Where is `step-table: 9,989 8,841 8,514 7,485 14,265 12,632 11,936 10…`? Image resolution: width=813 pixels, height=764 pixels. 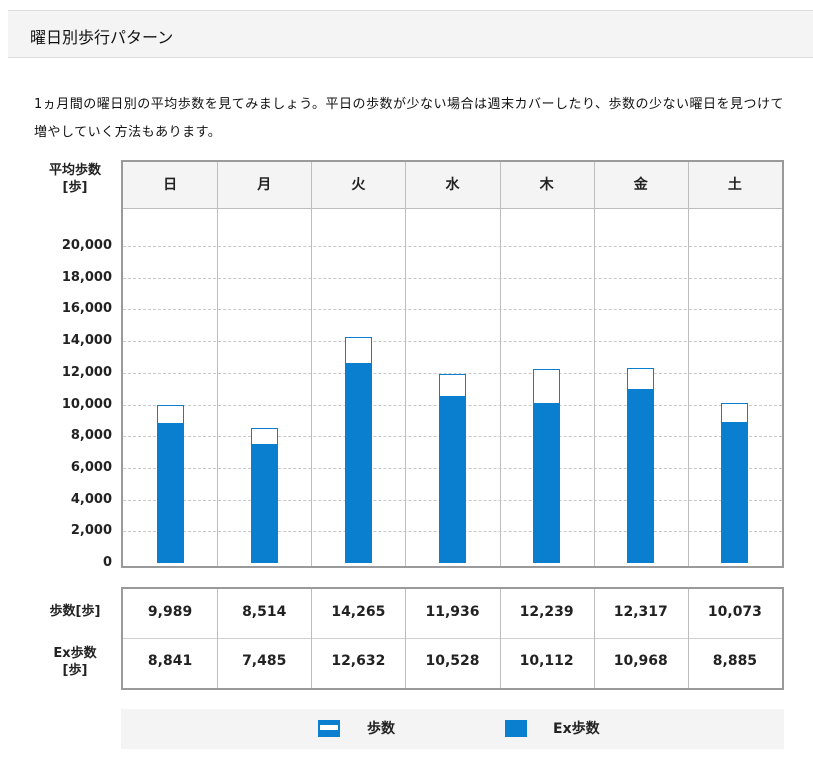 step-table: 9,989 8,841 8,514 7,485 14,265 12,632 11,936 10… is located at coordinates (452, 638).